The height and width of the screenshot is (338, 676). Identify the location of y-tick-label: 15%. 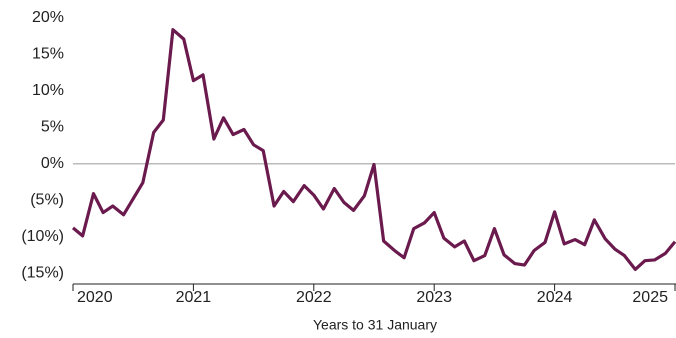
(48, 54).